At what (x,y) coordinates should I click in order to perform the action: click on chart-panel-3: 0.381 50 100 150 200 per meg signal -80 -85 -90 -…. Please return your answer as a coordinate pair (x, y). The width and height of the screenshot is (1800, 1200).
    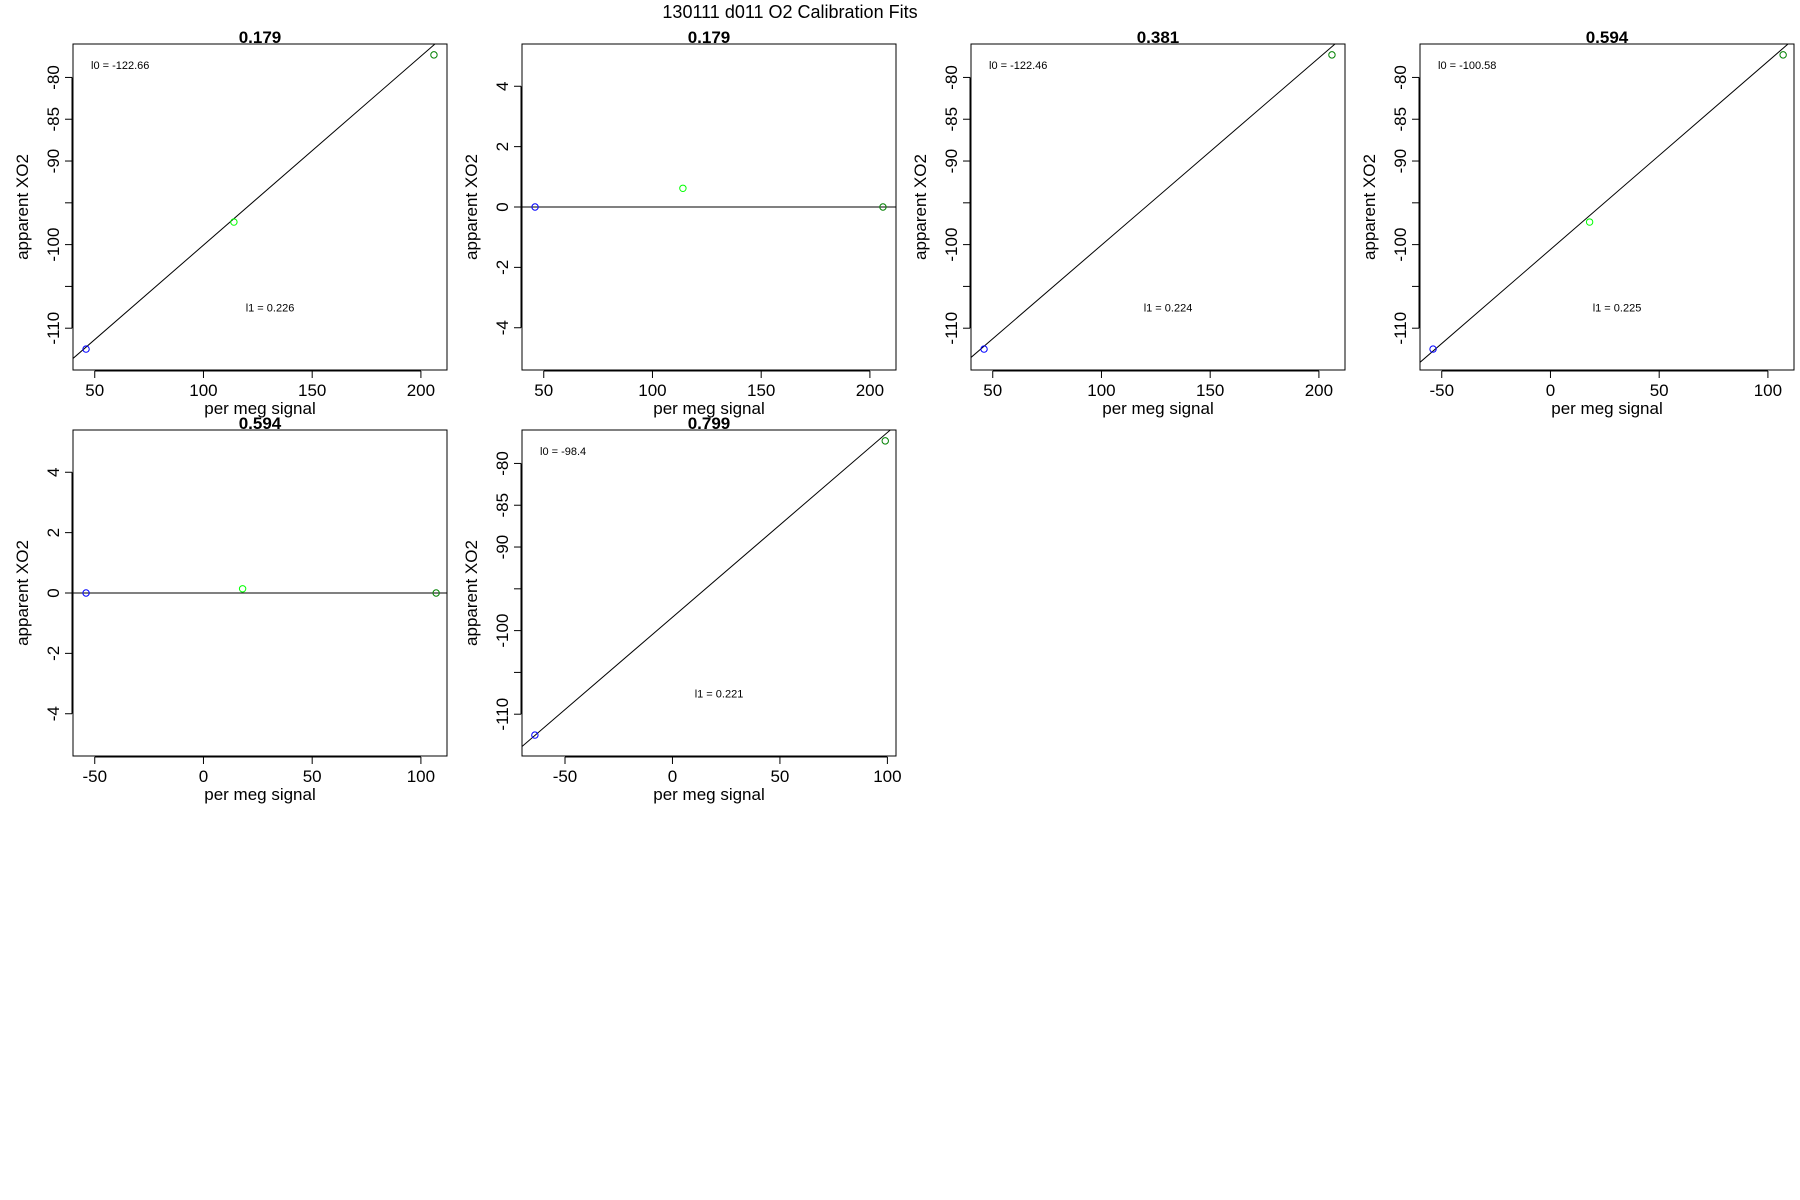
    Looking at the image, I should click on (1128, 223).